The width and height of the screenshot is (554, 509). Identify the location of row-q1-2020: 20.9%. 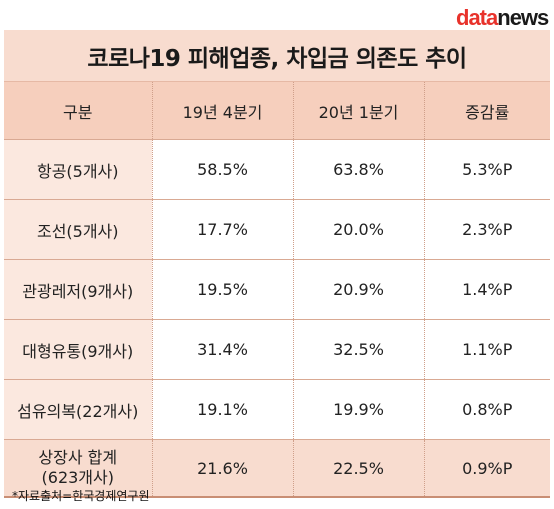
(358, 289).